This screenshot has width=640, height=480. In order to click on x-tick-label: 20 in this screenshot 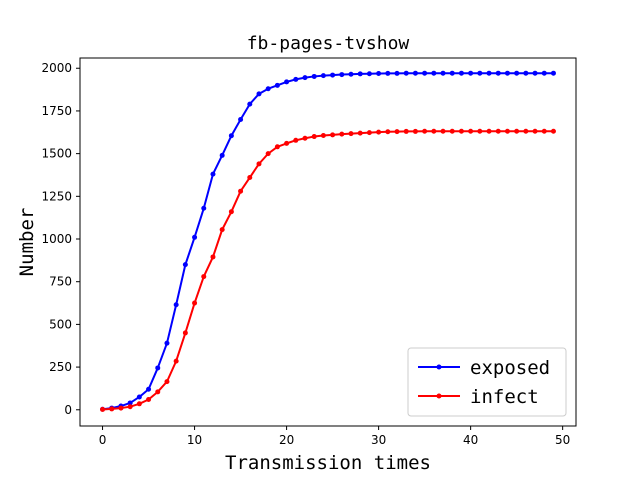, I will do `click(286, 440)`.